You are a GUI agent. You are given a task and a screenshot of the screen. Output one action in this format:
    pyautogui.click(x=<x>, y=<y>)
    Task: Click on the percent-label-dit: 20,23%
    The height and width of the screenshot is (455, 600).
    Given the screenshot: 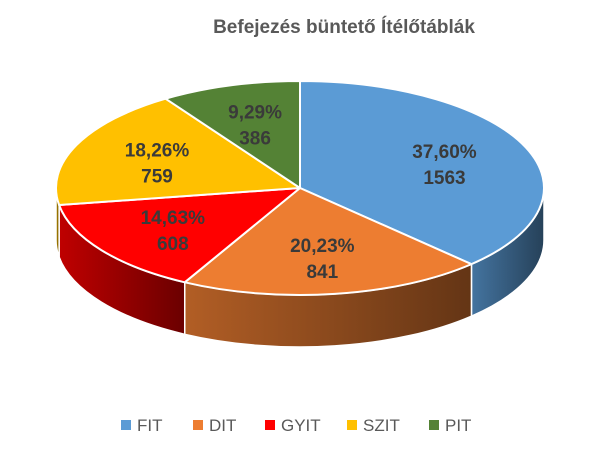 What is the action you would take?
    pyautogui.click(x=322, y=246)
    